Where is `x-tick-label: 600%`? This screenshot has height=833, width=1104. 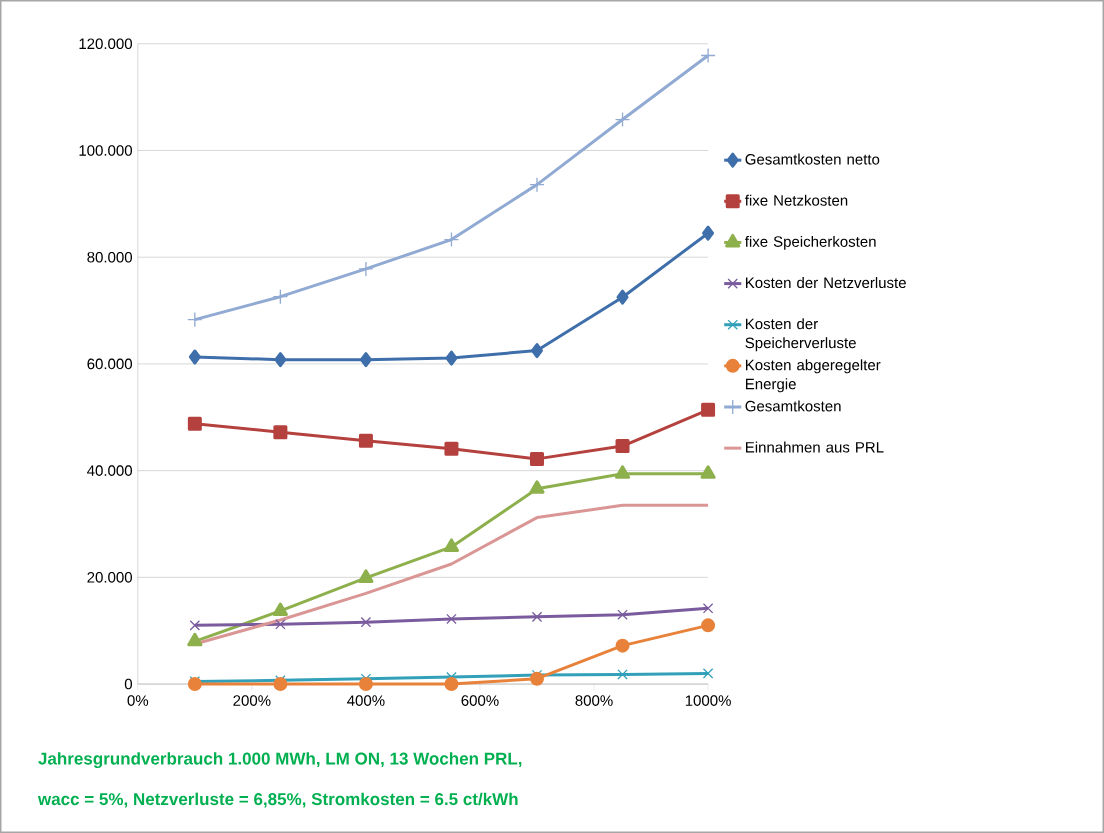 x-tick-label: 600% is located at coordinates (480, 700).